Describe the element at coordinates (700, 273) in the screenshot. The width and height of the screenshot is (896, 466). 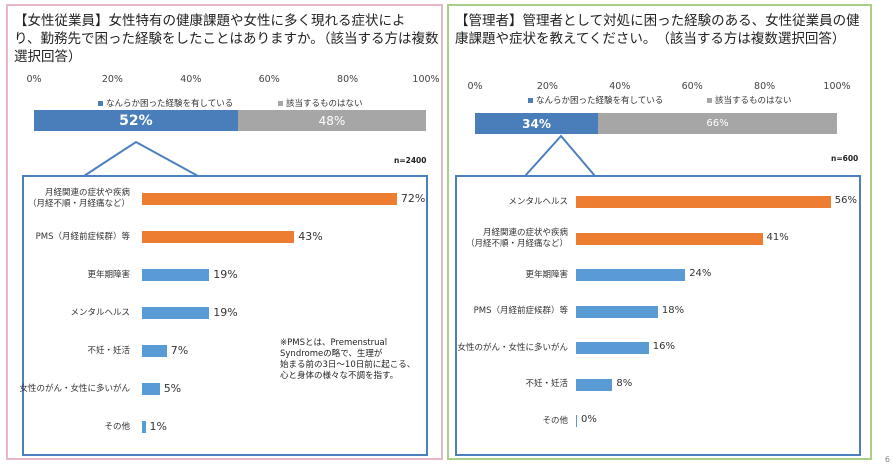
I see `value-label: 24%` at that location.